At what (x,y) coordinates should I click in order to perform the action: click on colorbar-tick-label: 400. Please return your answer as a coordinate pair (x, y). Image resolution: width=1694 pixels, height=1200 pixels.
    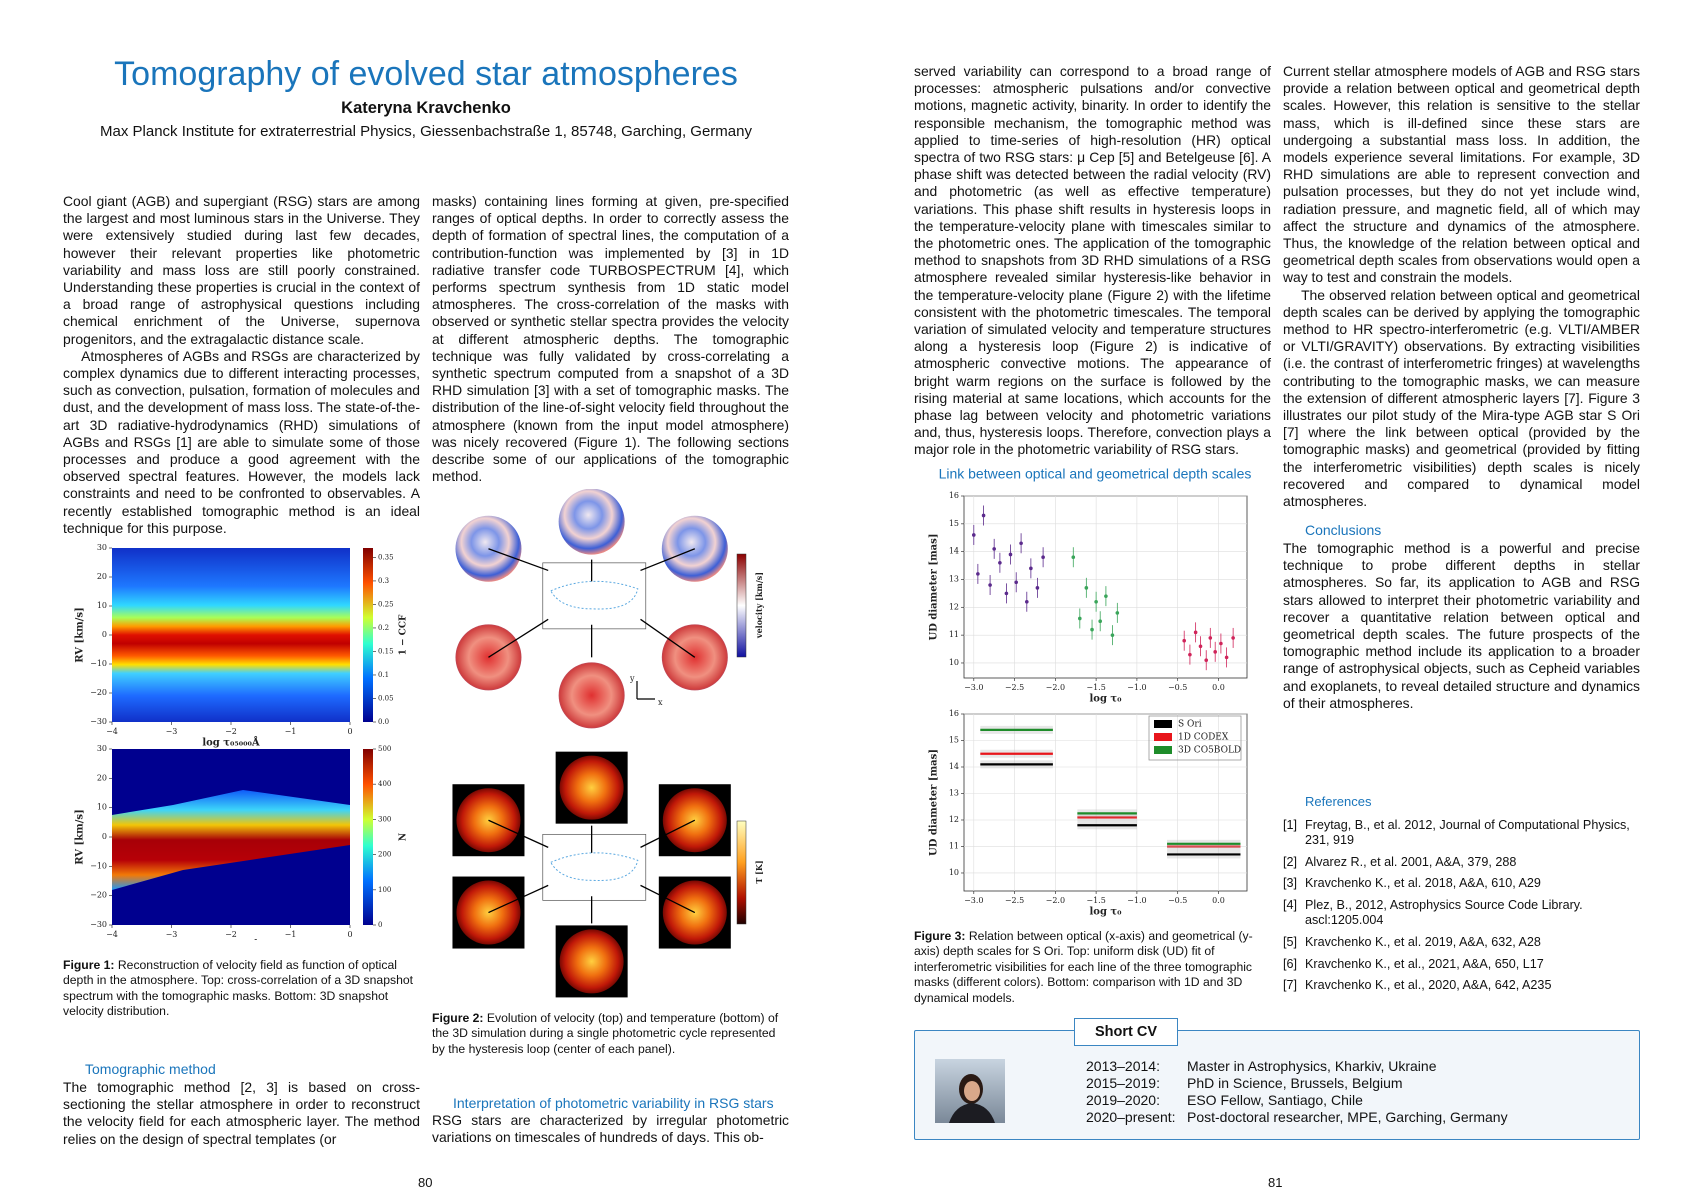
    Looking at the image, I should click on (384, 784).